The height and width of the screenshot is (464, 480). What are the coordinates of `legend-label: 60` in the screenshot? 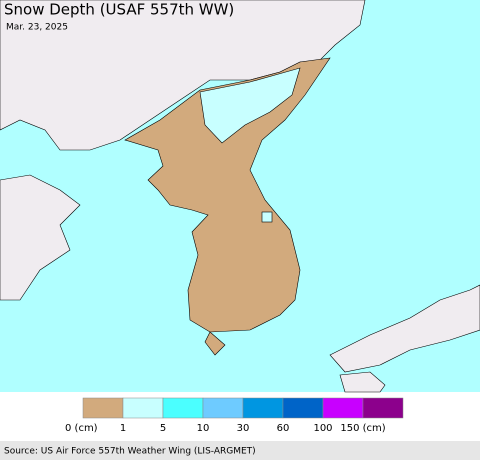 It's located at (283, 428).